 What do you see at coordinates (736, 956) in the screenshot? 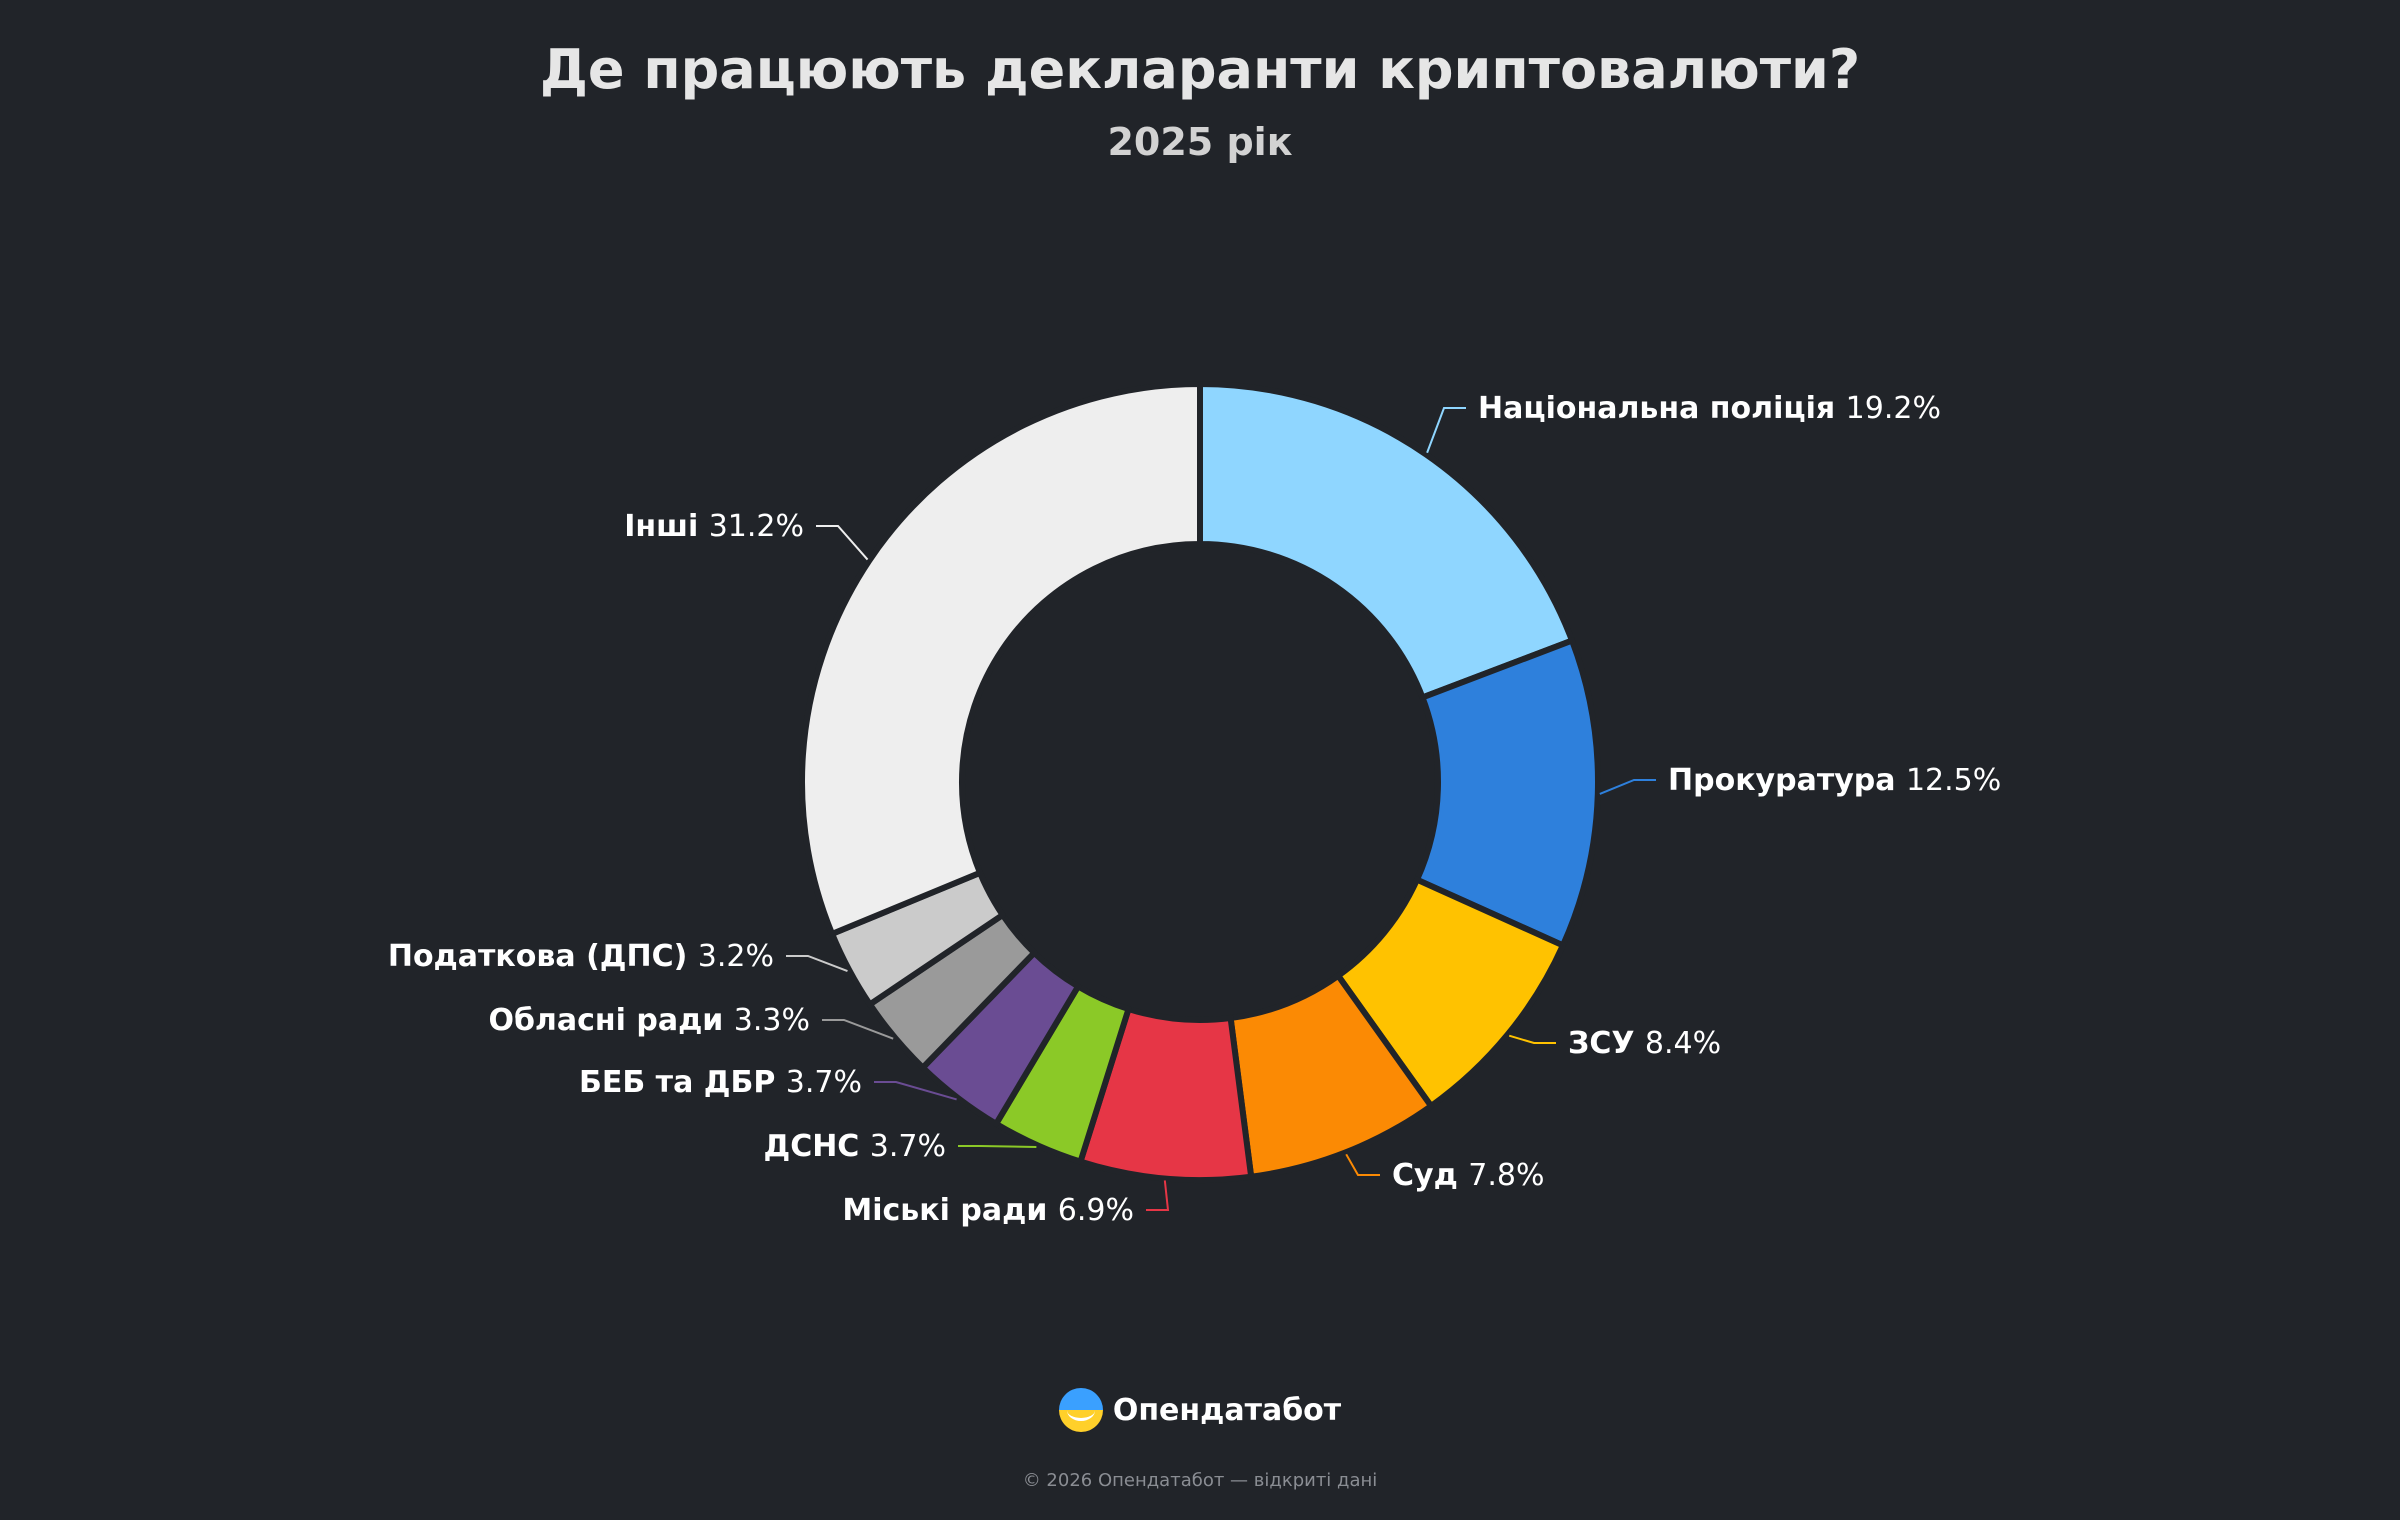
I see `slice-label-value: 3.2%` at bounding box center [736, 956].